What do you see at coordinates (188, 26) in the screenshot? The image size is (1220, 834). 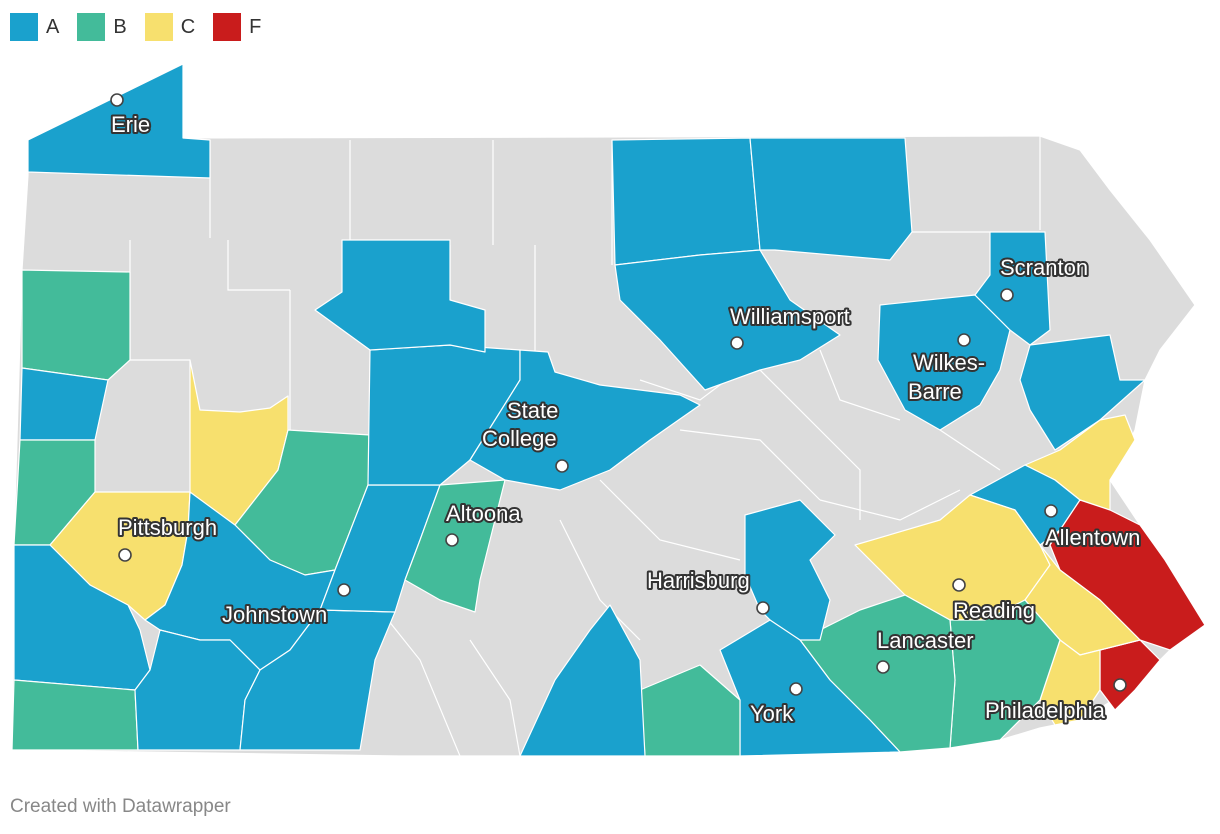 I see `legend-label-c: C` at bounding box center [188, 26].